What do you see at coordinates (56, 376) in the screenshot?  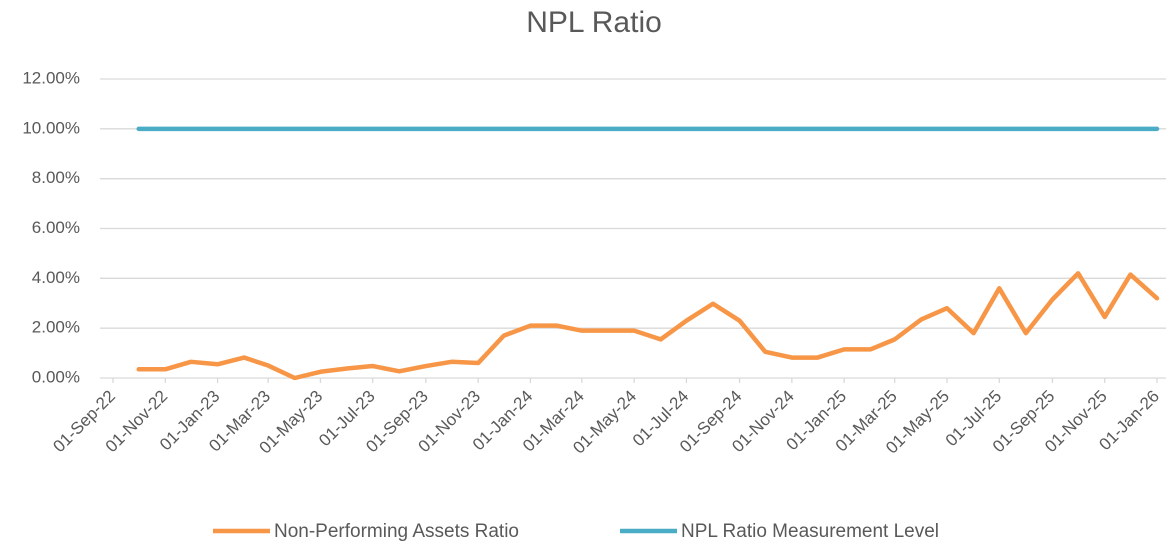 I see `y-tick-label: 0.00%` at bounding box center [56, 376].